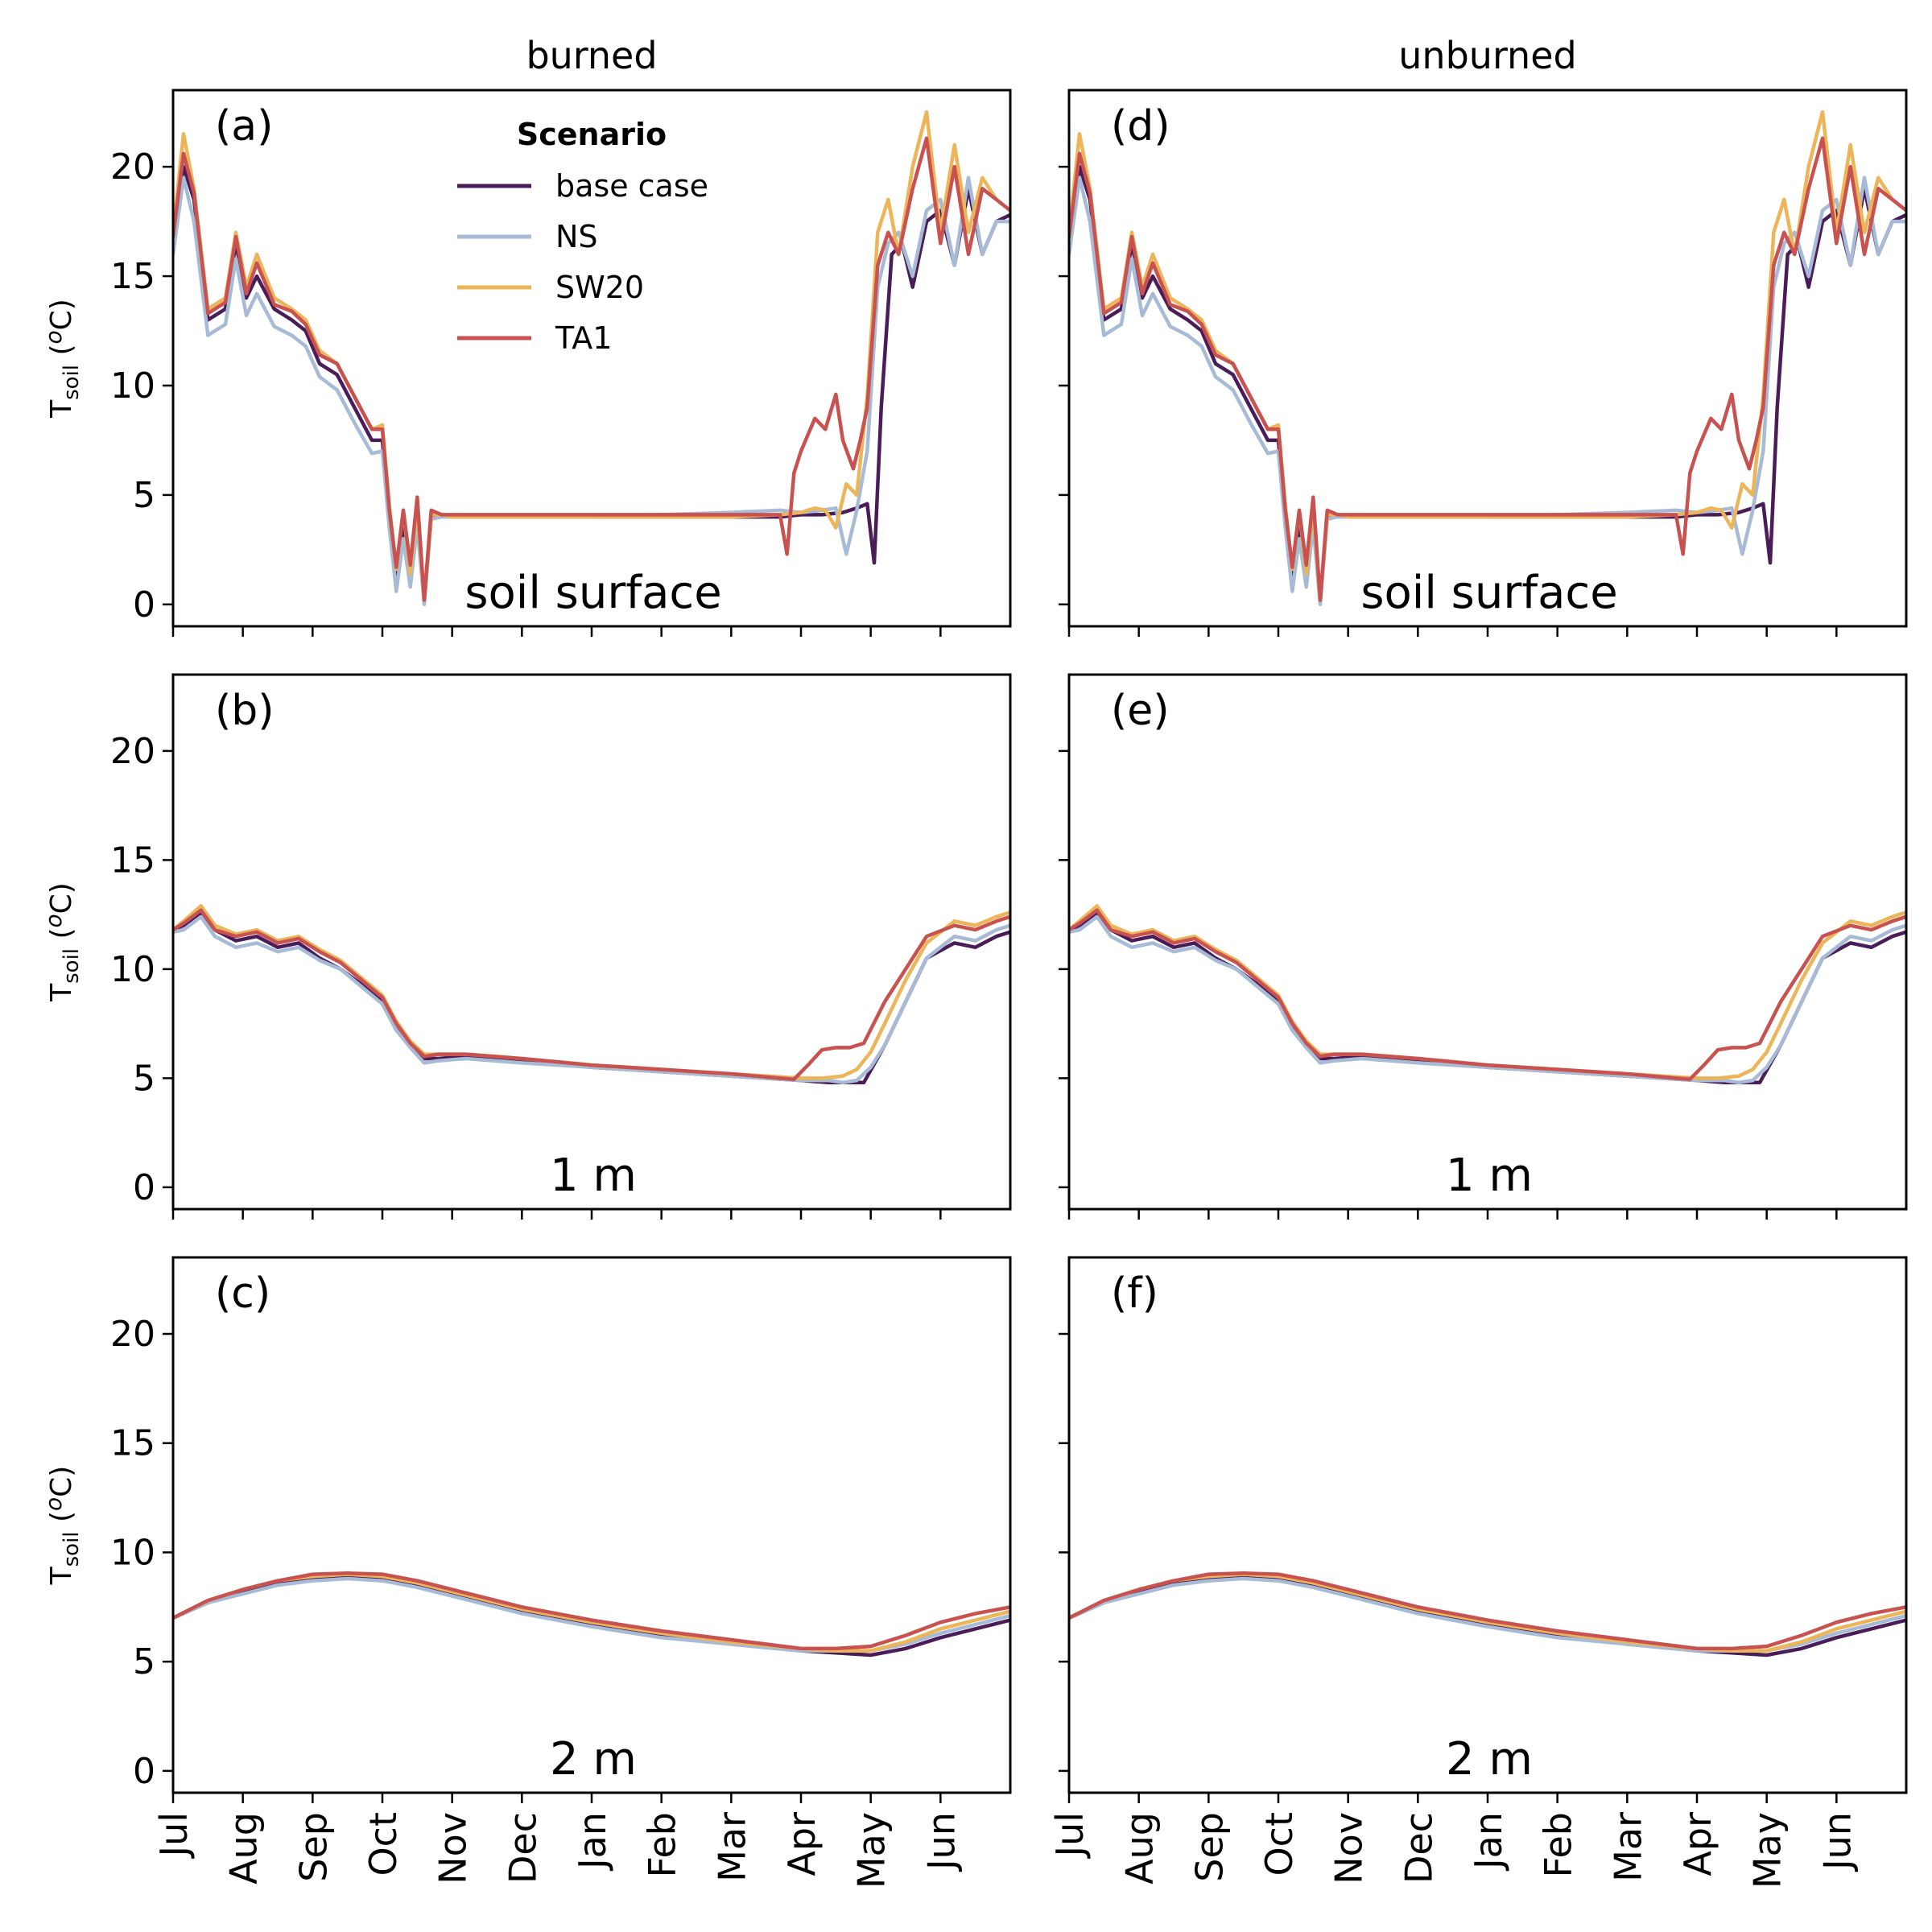  Describe the element at coordinates (1140, 711) in the screenshot. I see `panel-label: (e)` at that location.